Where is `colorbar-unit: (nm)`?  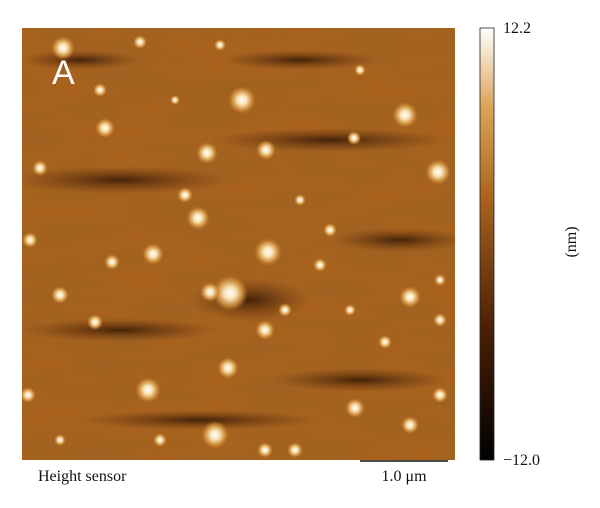
colorbar-unit: (nm) is located at coordinates (571, 241).